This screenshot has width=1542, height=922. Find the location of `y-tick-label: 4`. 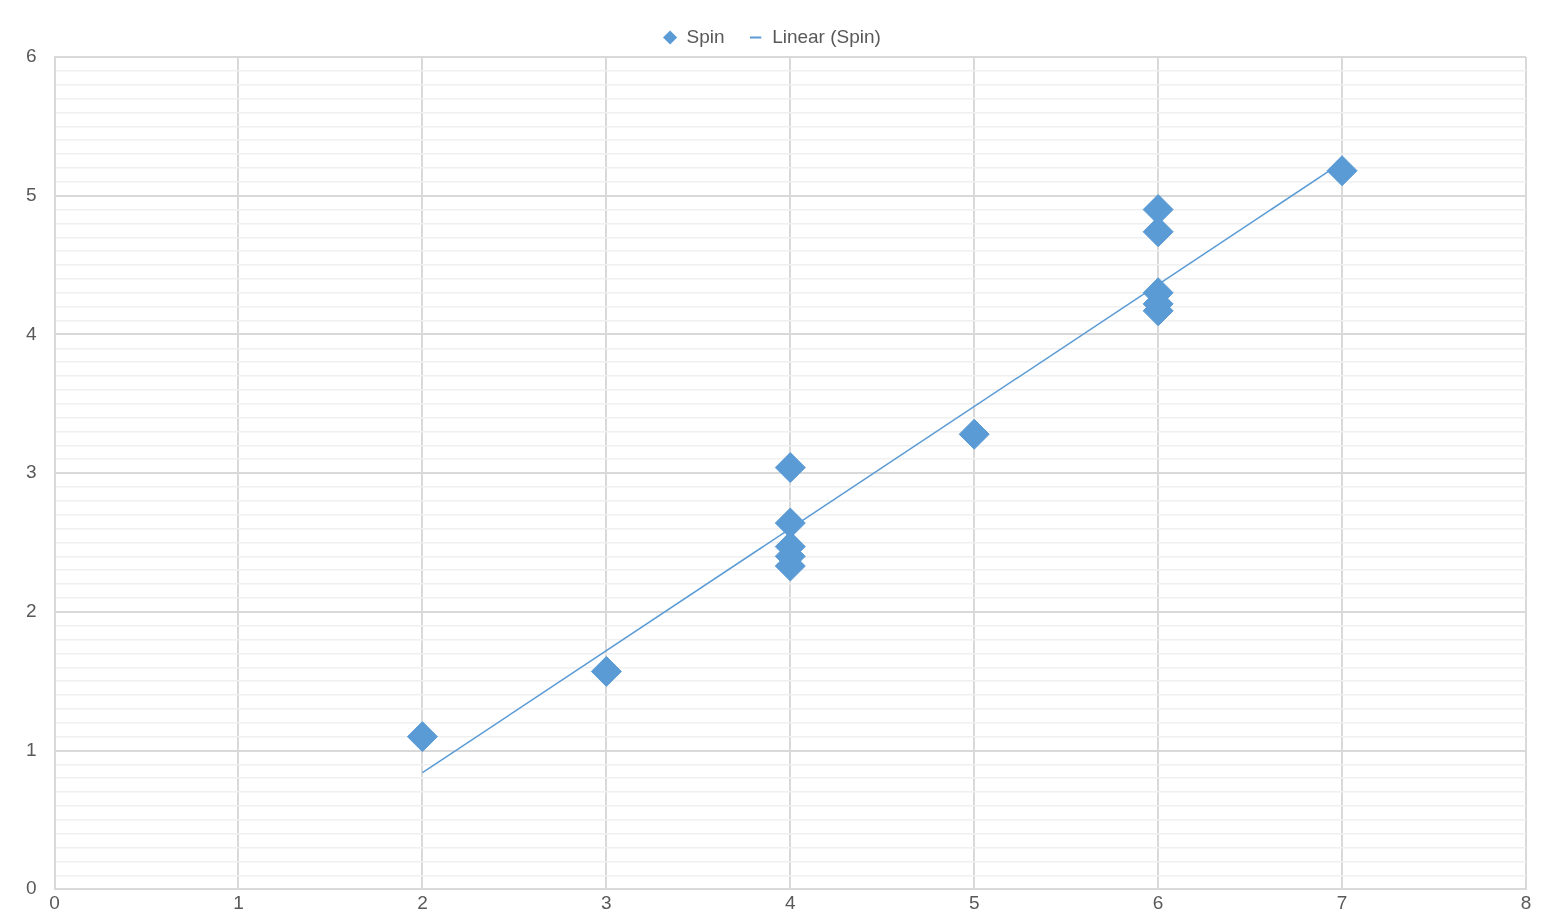

y-tick-label: 4 is located at coordinates (31, 333).